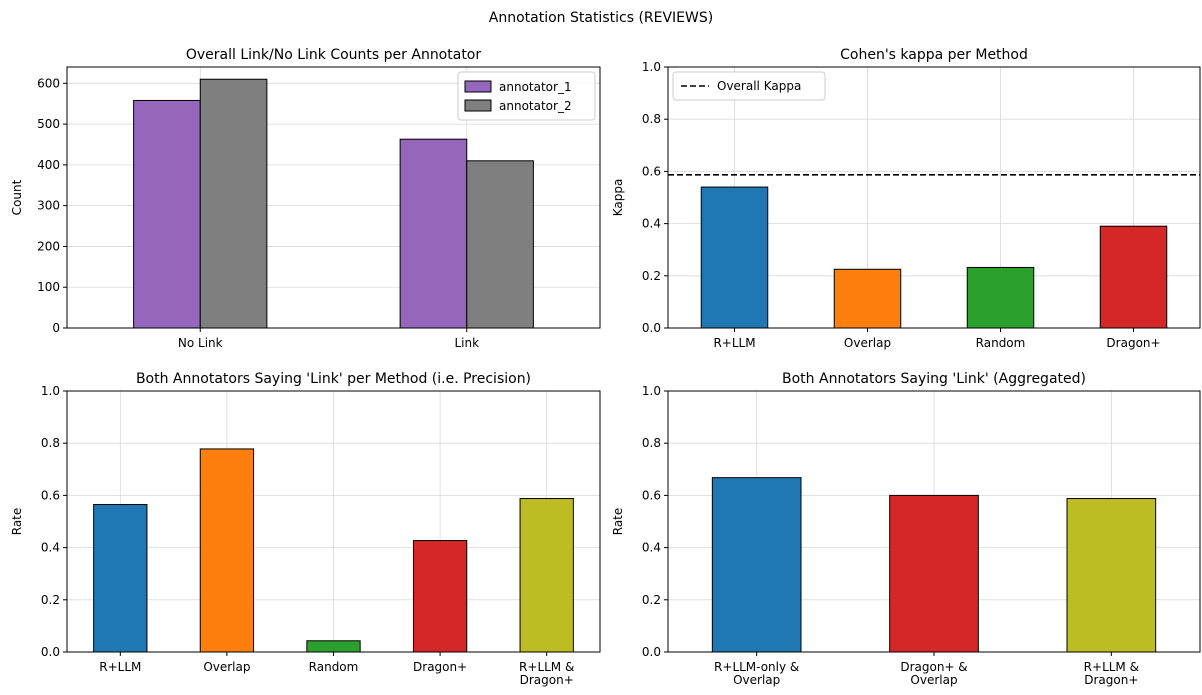 Image resolution: width=1202 pixels, height=695 pixels. Describe the element at coordinates (618, 198) in the screenshot. I see `y-axis-label: Kappa` at that location.